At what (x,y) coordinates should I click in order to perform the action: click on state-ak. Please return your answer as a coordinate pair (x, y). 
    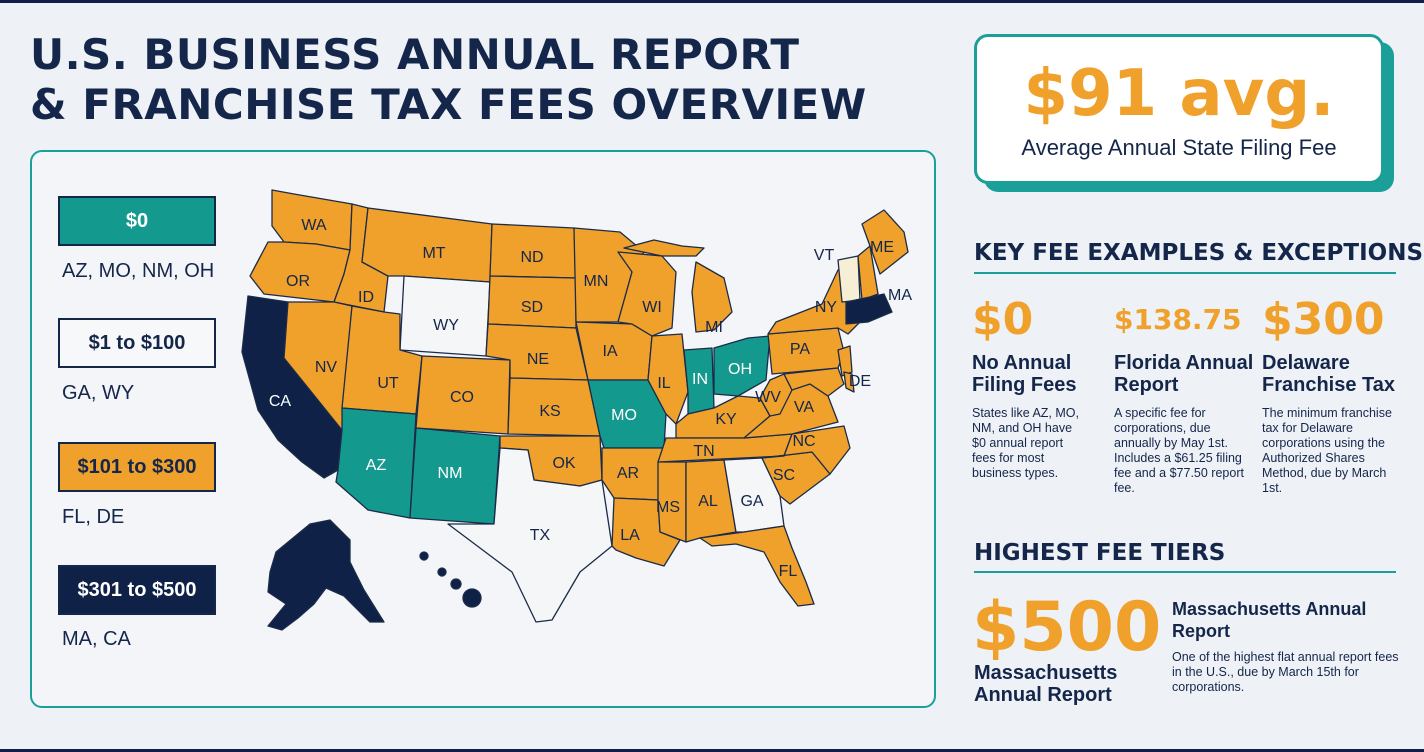
    Looking at the image, I should click on (326, 575).